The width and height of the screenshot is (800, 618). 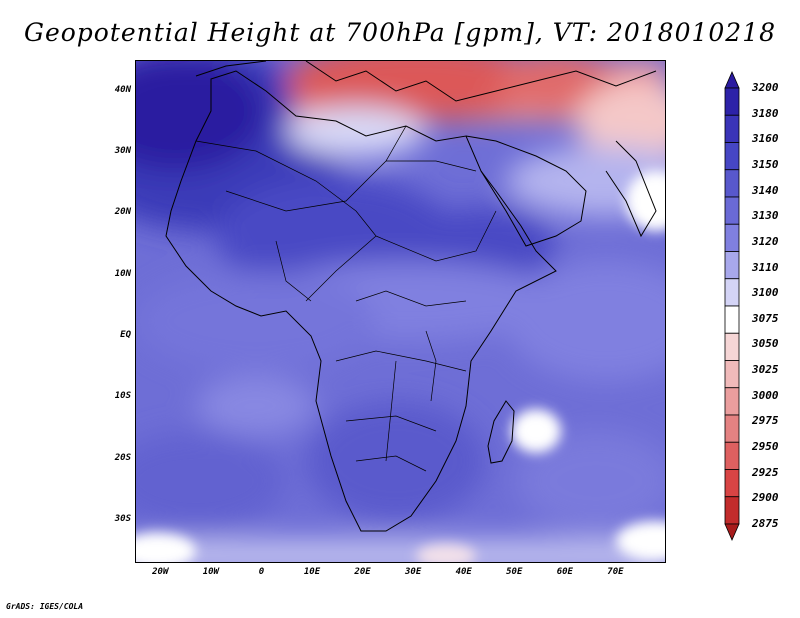 What do you see at coordinates (210, 572) in the screenshot?
I see `lon-tick-label: 10W` at bounding box center [210, 572].